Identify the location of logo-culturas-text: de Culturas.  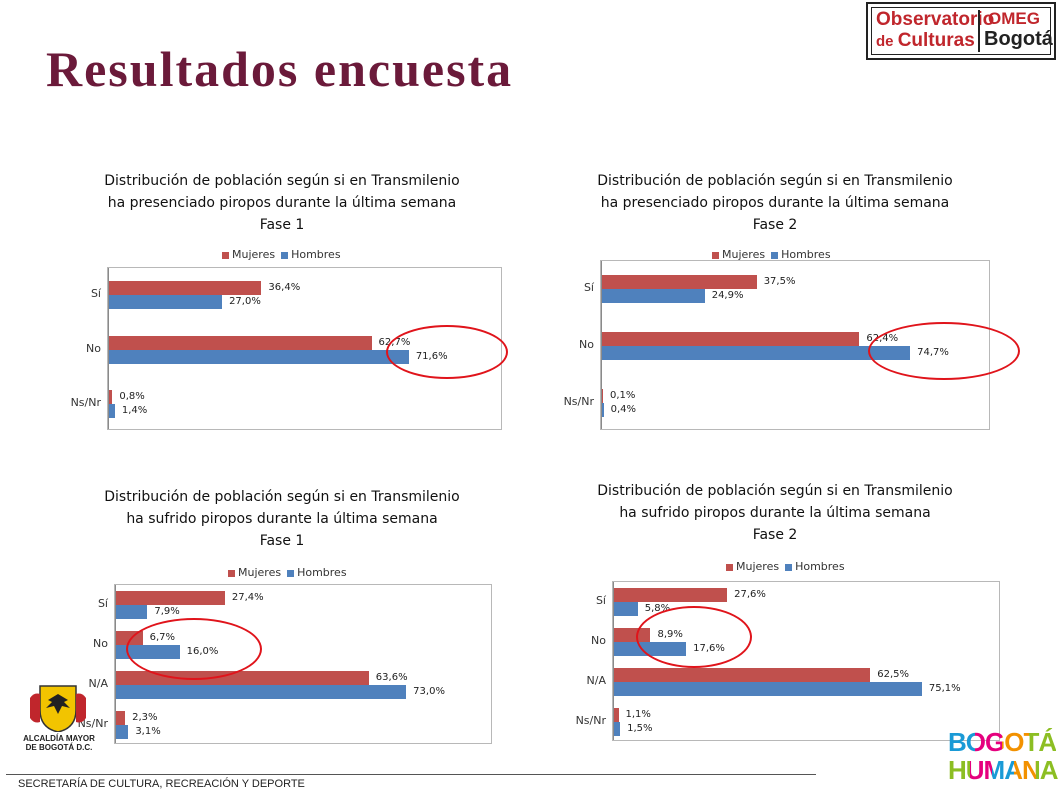
(925, 40).